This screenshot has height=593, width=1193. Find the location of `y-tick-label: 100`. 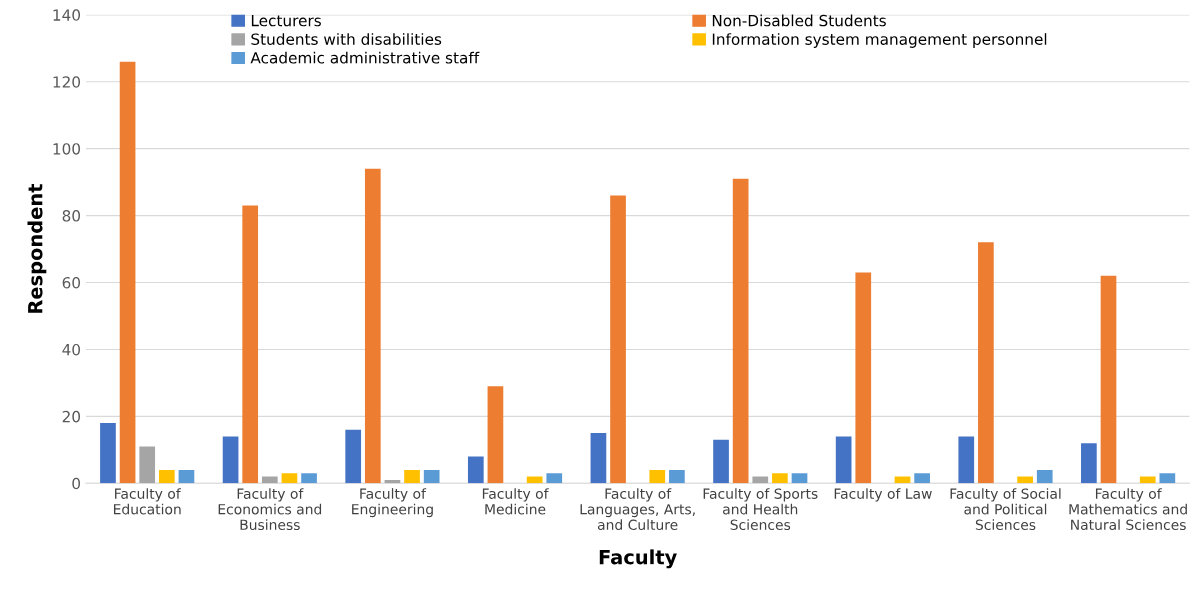

y-tick-label: 100 is located at coordinates (67, 149).